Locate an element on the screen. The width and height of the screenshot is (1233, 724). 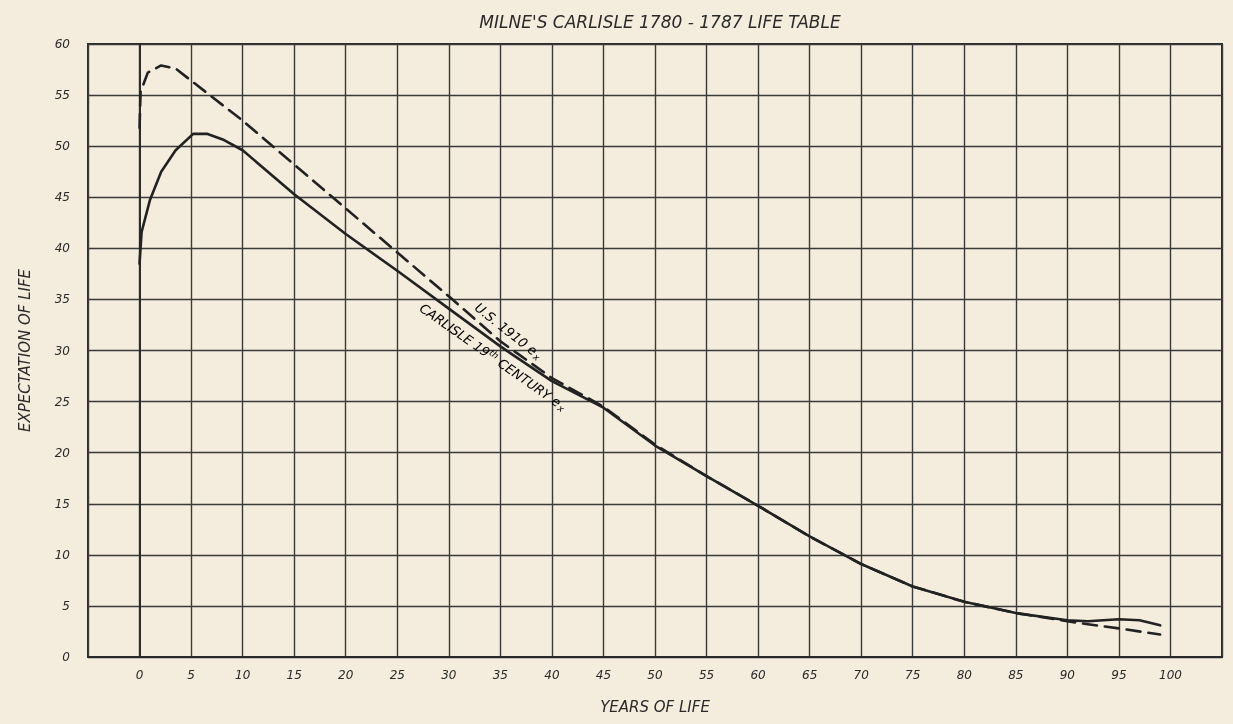
x-tick-label: 25 is located at coordinates (397, 675).